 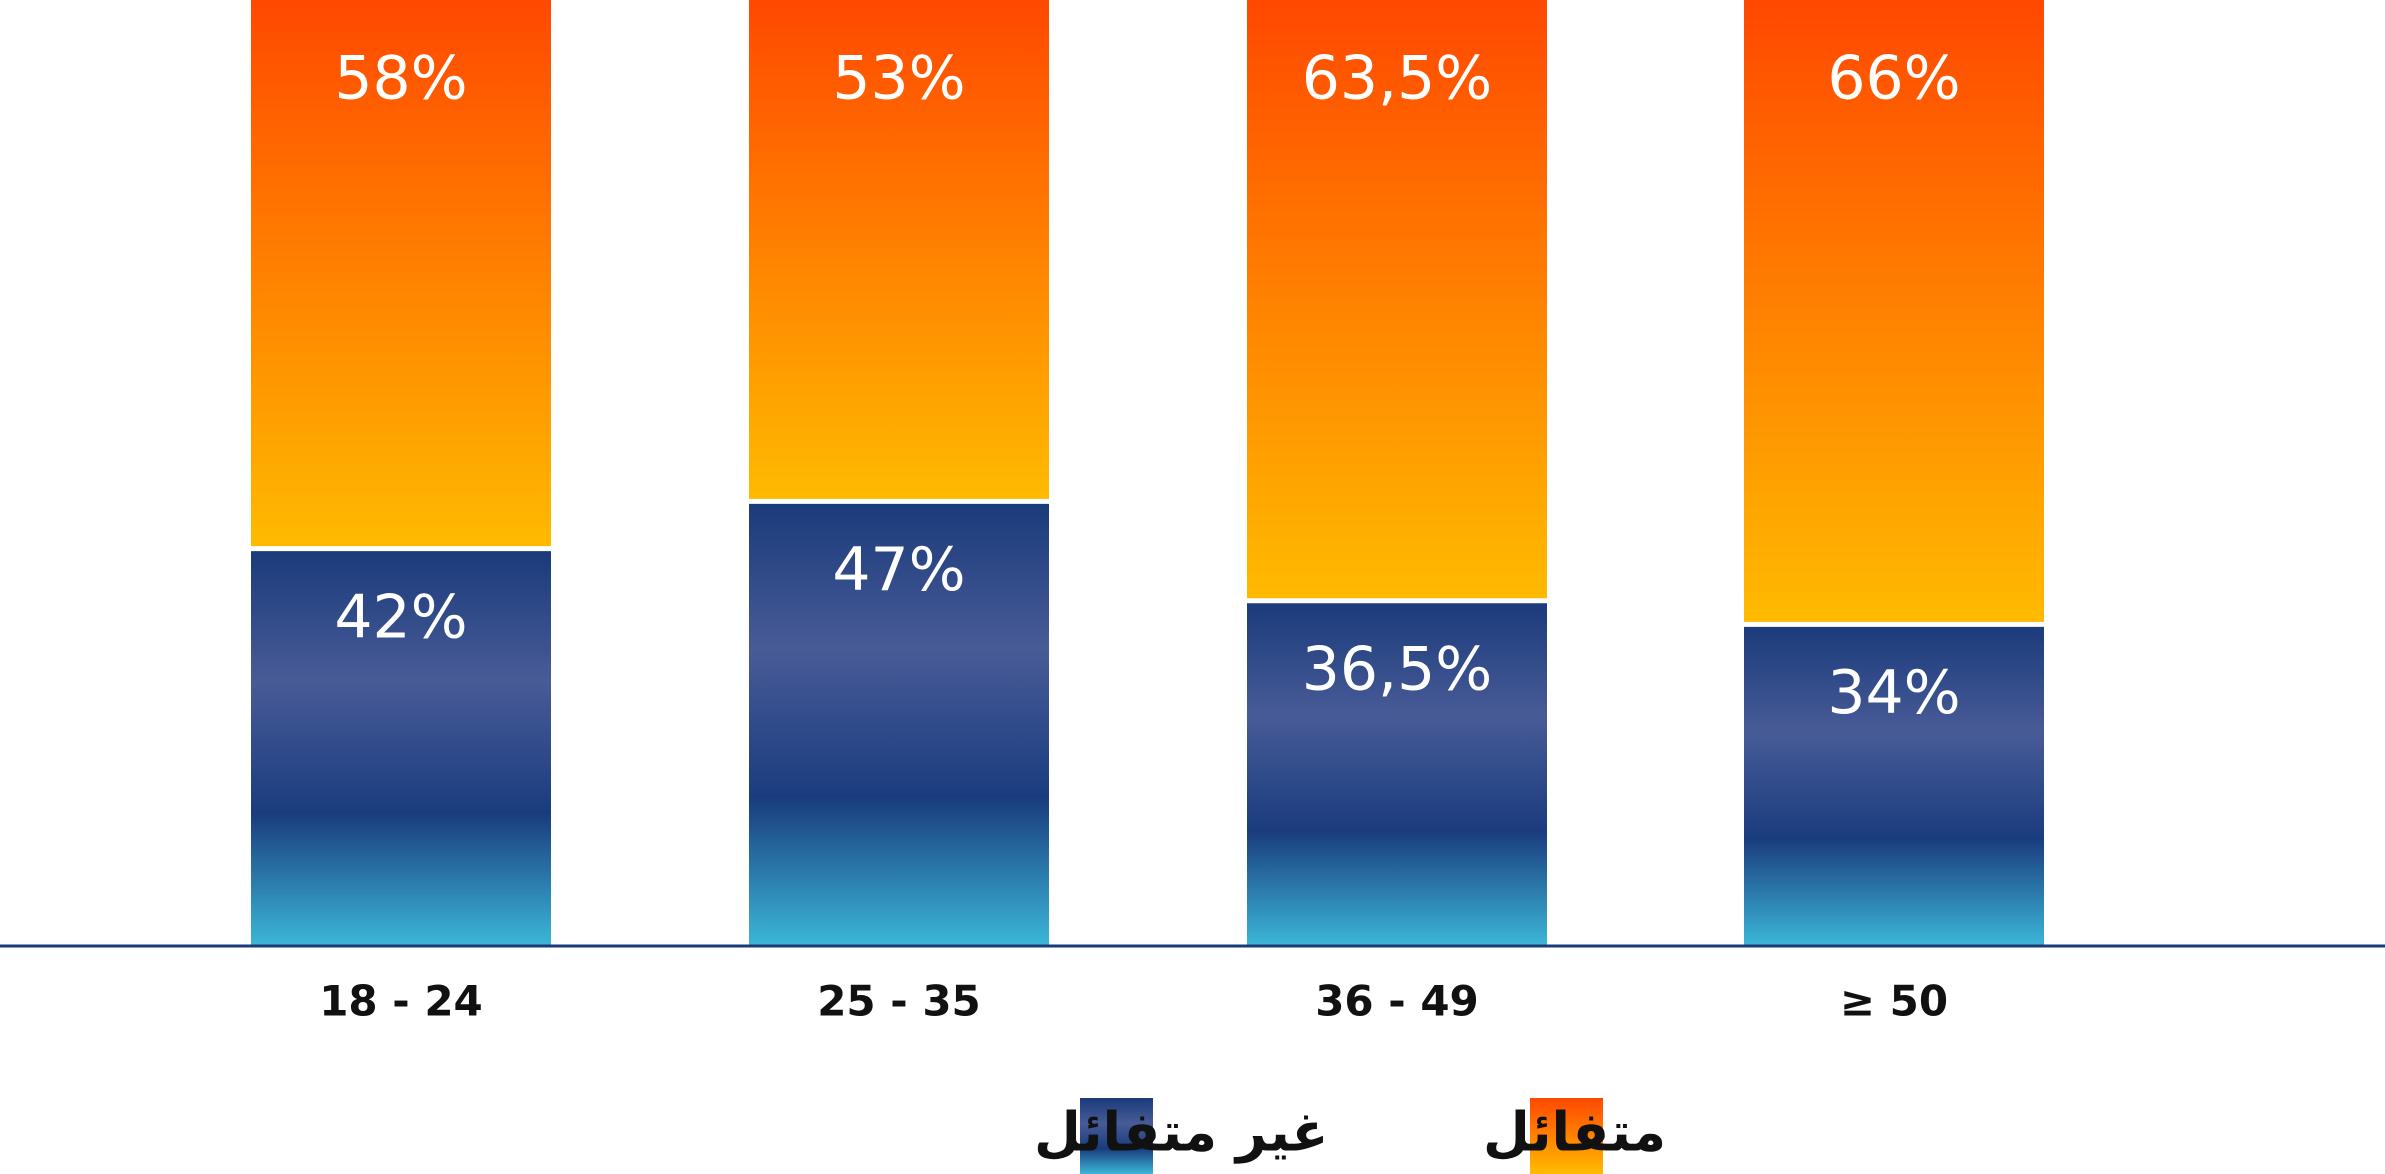 I want to click on value-label: 58%, so click(x=400, y=79).